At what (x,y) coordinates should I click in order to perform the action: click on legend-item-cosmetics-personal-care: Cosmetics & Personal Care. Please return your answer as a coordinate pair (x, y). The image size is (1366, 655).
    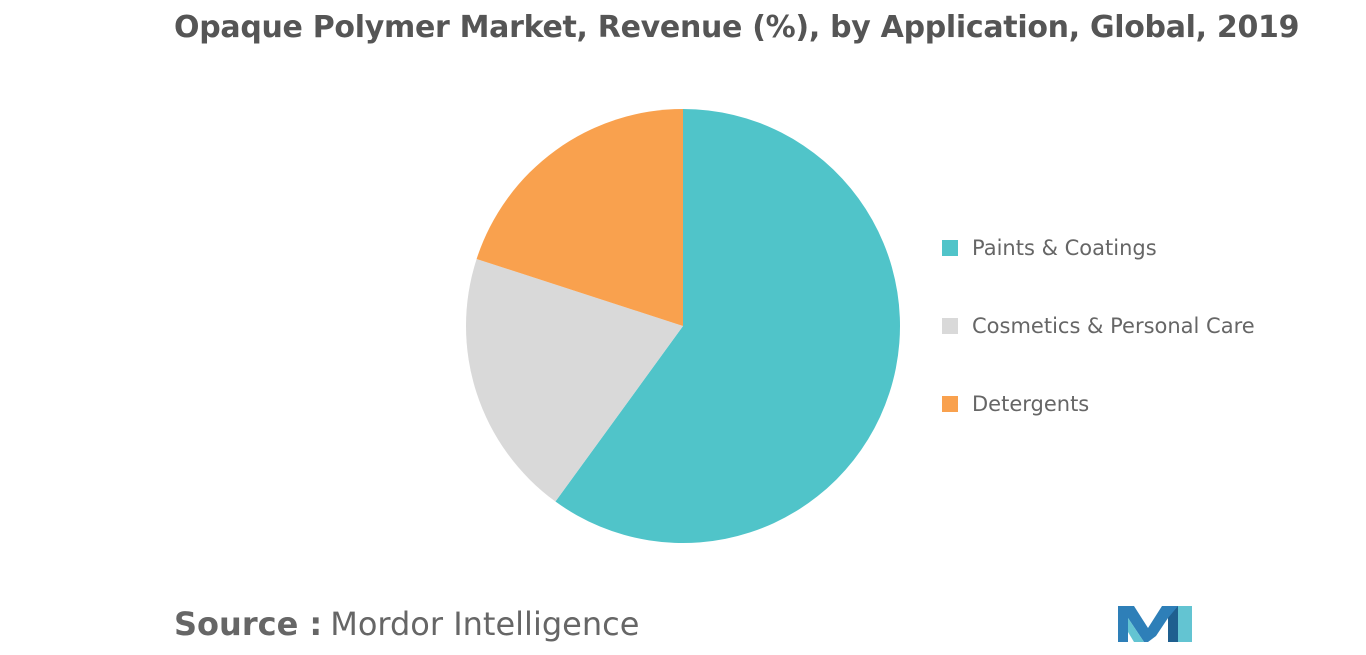
    Looking at the image, I should click on (1098, 326).